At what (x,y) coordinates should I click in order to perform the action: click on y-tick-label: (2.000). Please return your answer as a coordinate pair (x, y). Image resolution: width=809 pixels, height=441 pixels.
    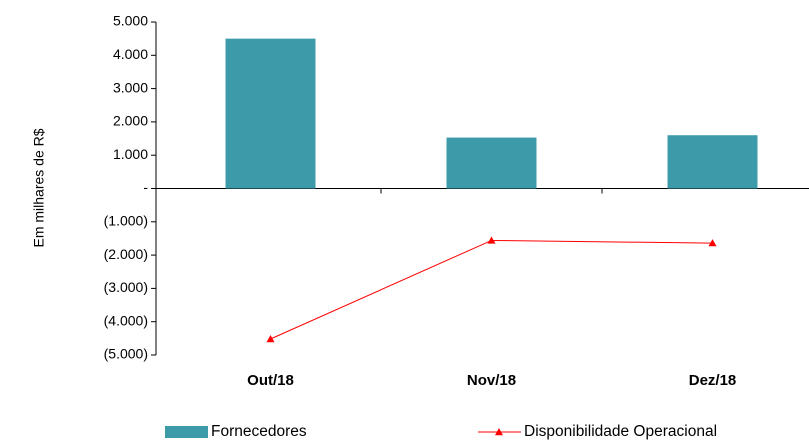
    Looking at the image, I should click on (126, 254).